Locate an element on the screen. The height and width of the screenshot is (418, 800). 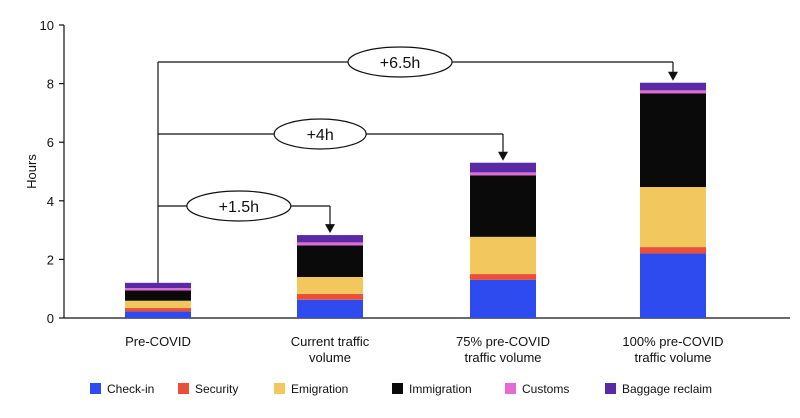
y-tick-label: 4 is located at coordinates (50, 201).